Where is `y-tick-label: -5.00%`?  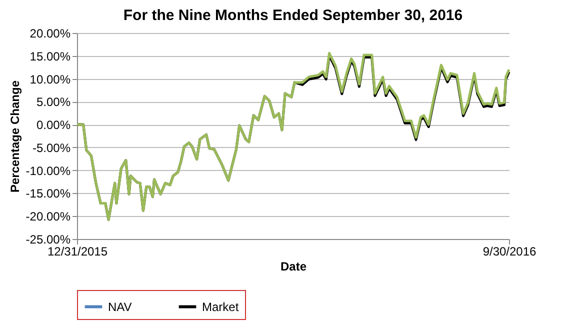 y-tick-label: -5.00% is located at coordinates (51, 147).